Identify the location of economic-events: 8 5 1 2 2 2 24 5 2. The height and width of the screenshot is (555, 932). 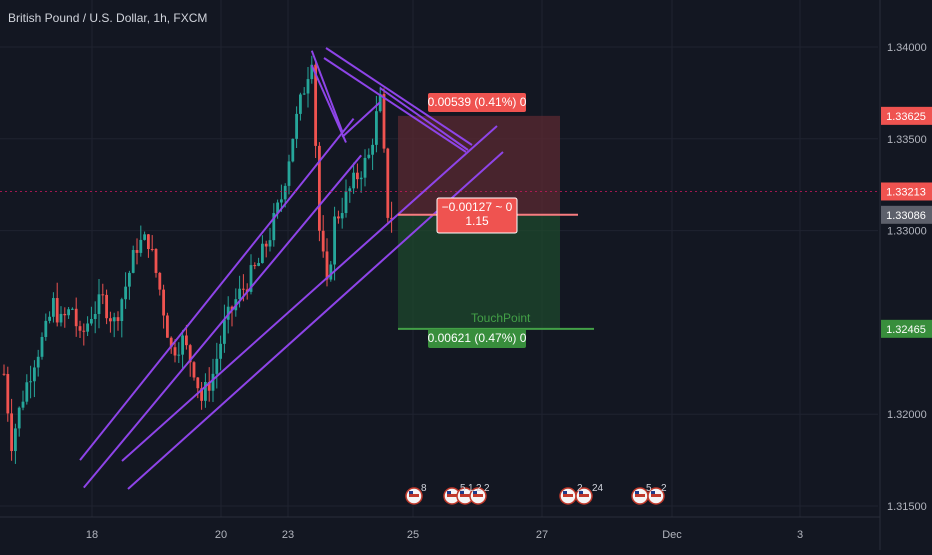
(536, 494).